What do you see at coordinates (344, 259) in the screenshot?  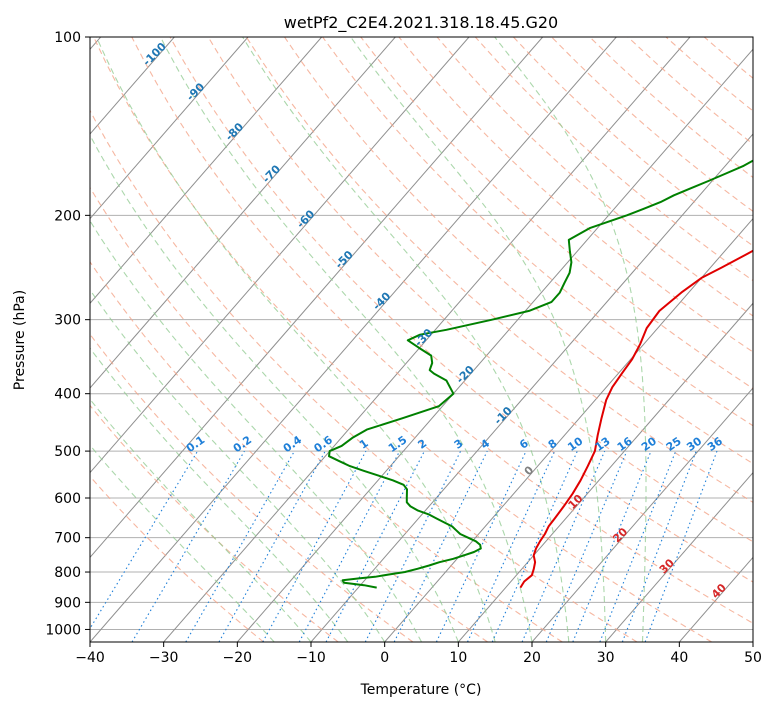 I see `isotherm-label: -50` at bounding box center [344, 259].